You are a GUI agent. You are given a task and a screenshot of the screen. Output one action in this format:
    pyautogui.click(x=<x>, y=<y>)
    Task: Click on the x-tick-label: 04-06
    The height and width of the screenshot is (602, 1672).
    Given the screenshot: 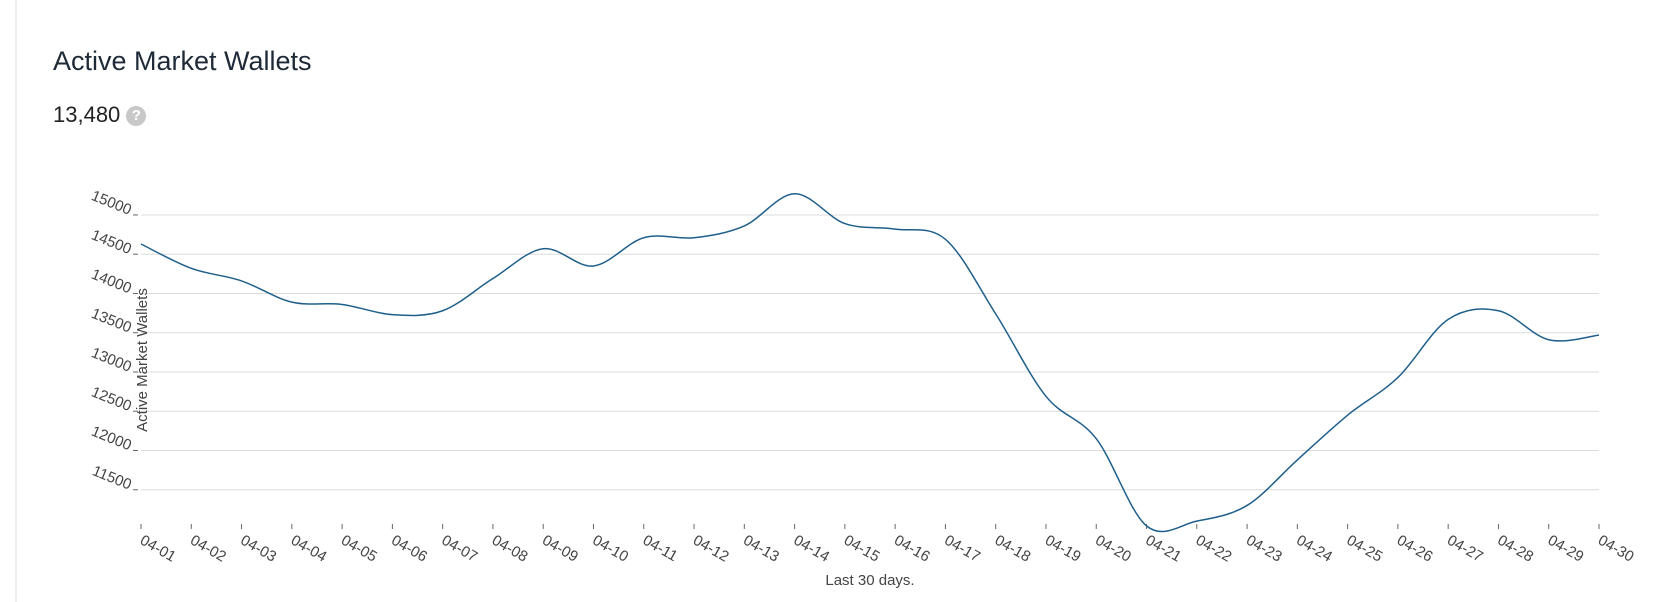 What is the action you would take?
    pyautogui.click(x=409, y=549)
    